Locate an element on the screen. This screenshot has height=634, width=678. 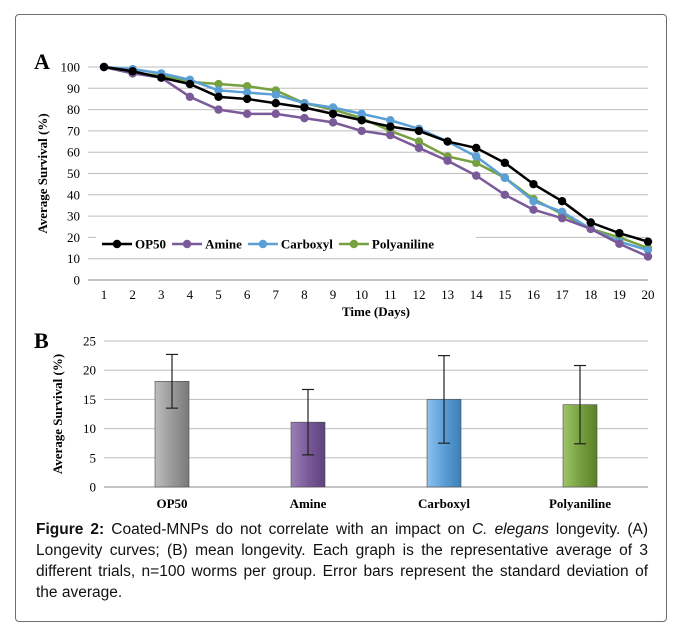
legend-item-polyaniline: Polyaniline is located at coordinates (386, 244).